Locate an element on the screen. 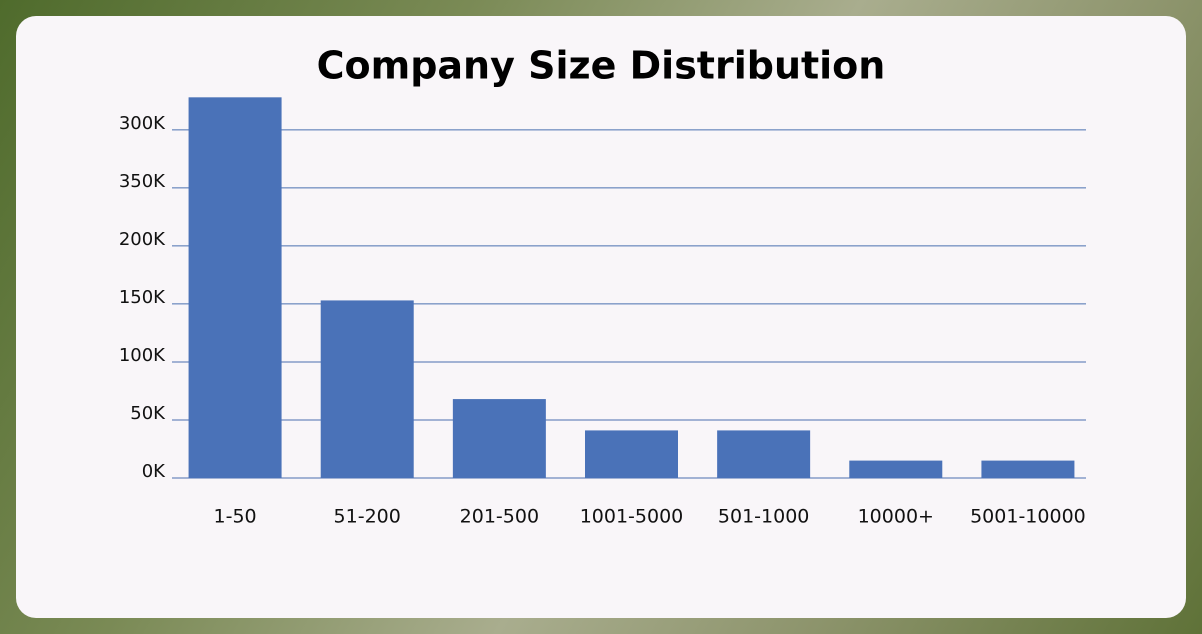 The width and height of the screenshot is (1202, 634). x-tick-label: 51-200 is located at coordinates (367, 517).